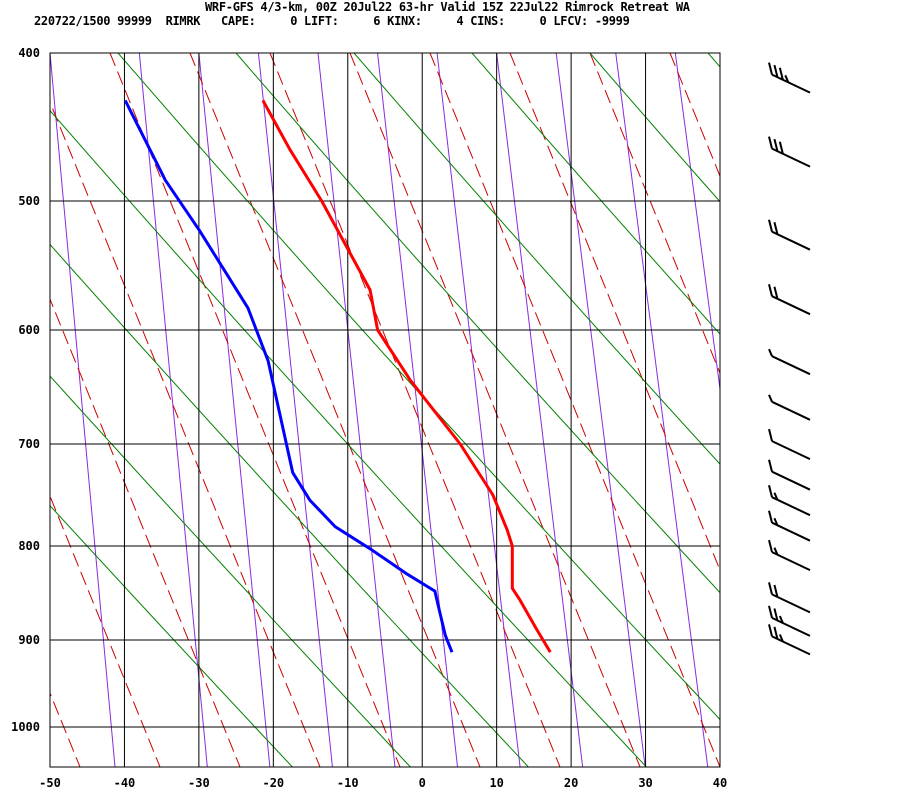 This screenshot has width=900, height=800. I want to click on x-tick-label: -10, so click(348, 783).